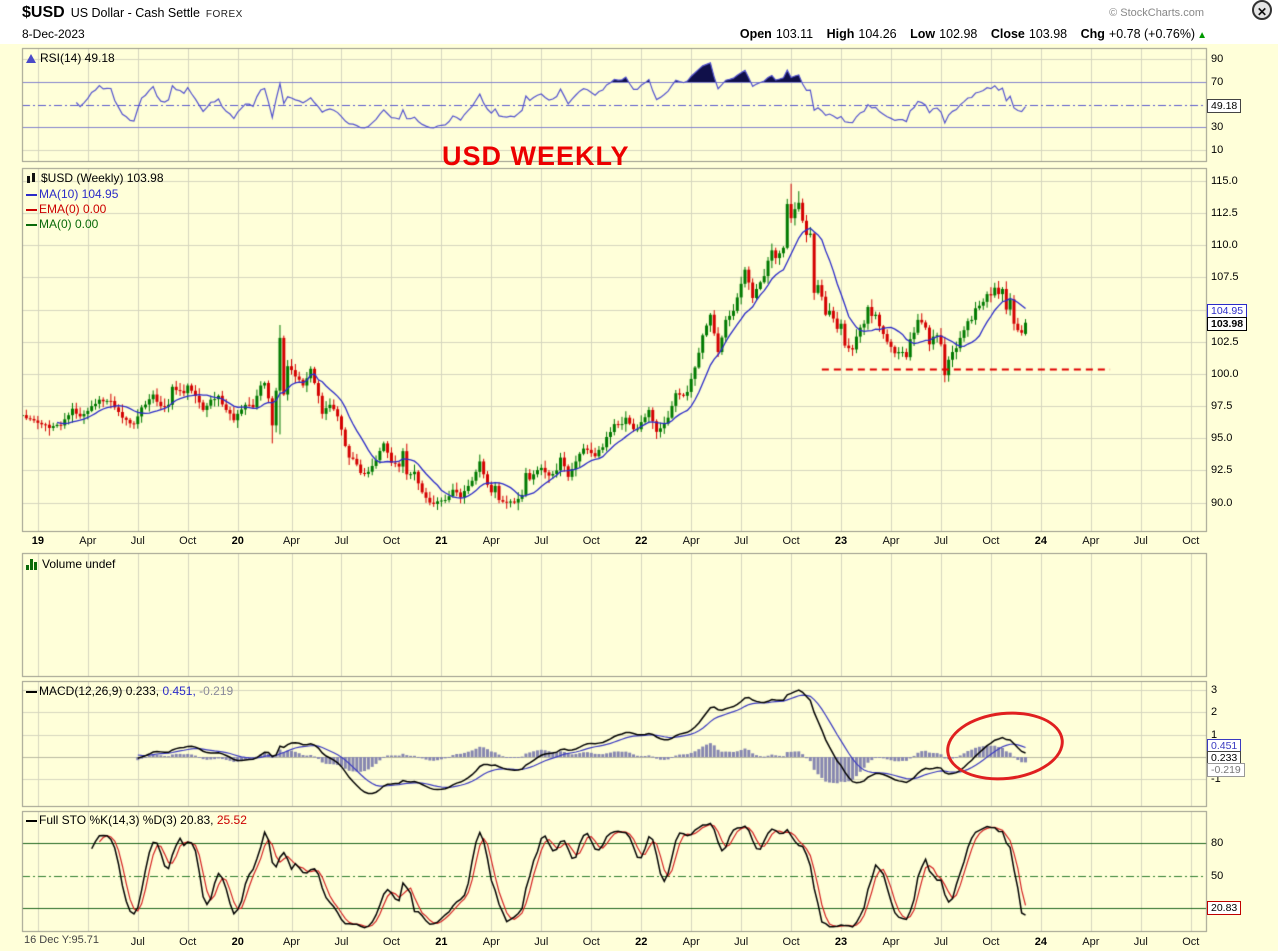 The image size is (1278, 951). What do you see at coordinates (108, 820) in the screenshot?
I see `sto-legend-name: Full STO %K(14,3) %D(3)` at bounding box center [108, 820].